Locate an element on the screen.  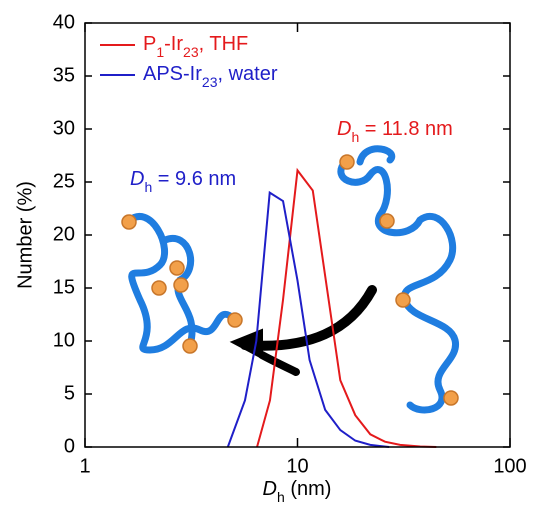
y-tick-label: 35 is located at coordinates (64, 75).